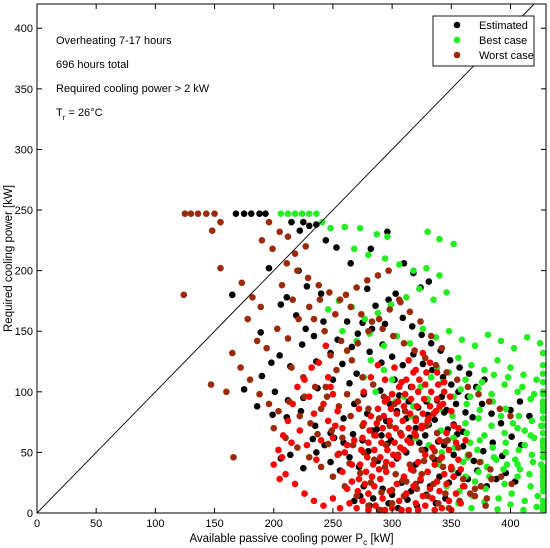  What do you see at coordinates (24, 90) in the screenshot?
I see `y-tick-label: 350` at bounding box center [24, 90].